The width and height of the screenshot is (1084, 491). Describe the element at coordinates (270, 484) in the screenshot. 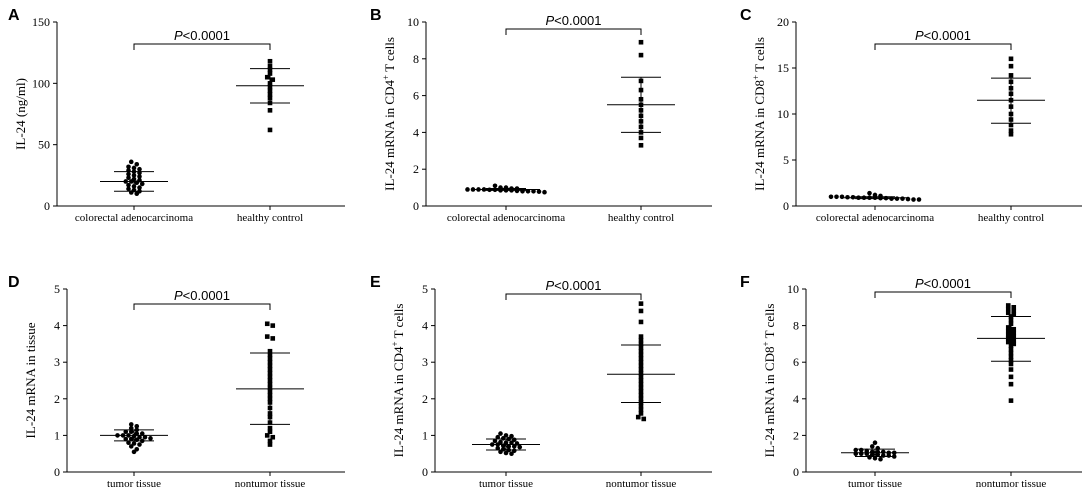

I see `x-category-label: nontumor tissue` at that location.